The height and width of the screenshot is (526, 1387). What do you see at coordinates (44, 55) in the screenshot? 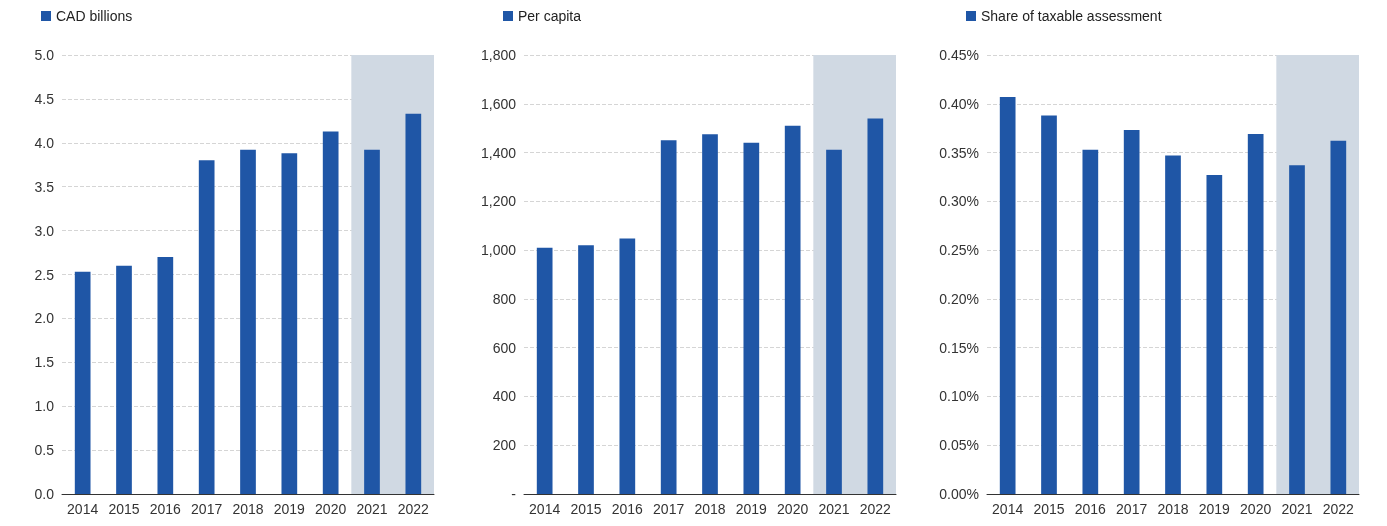
I see `y-tick-label: 5.0` at bounding box center [44, 55].